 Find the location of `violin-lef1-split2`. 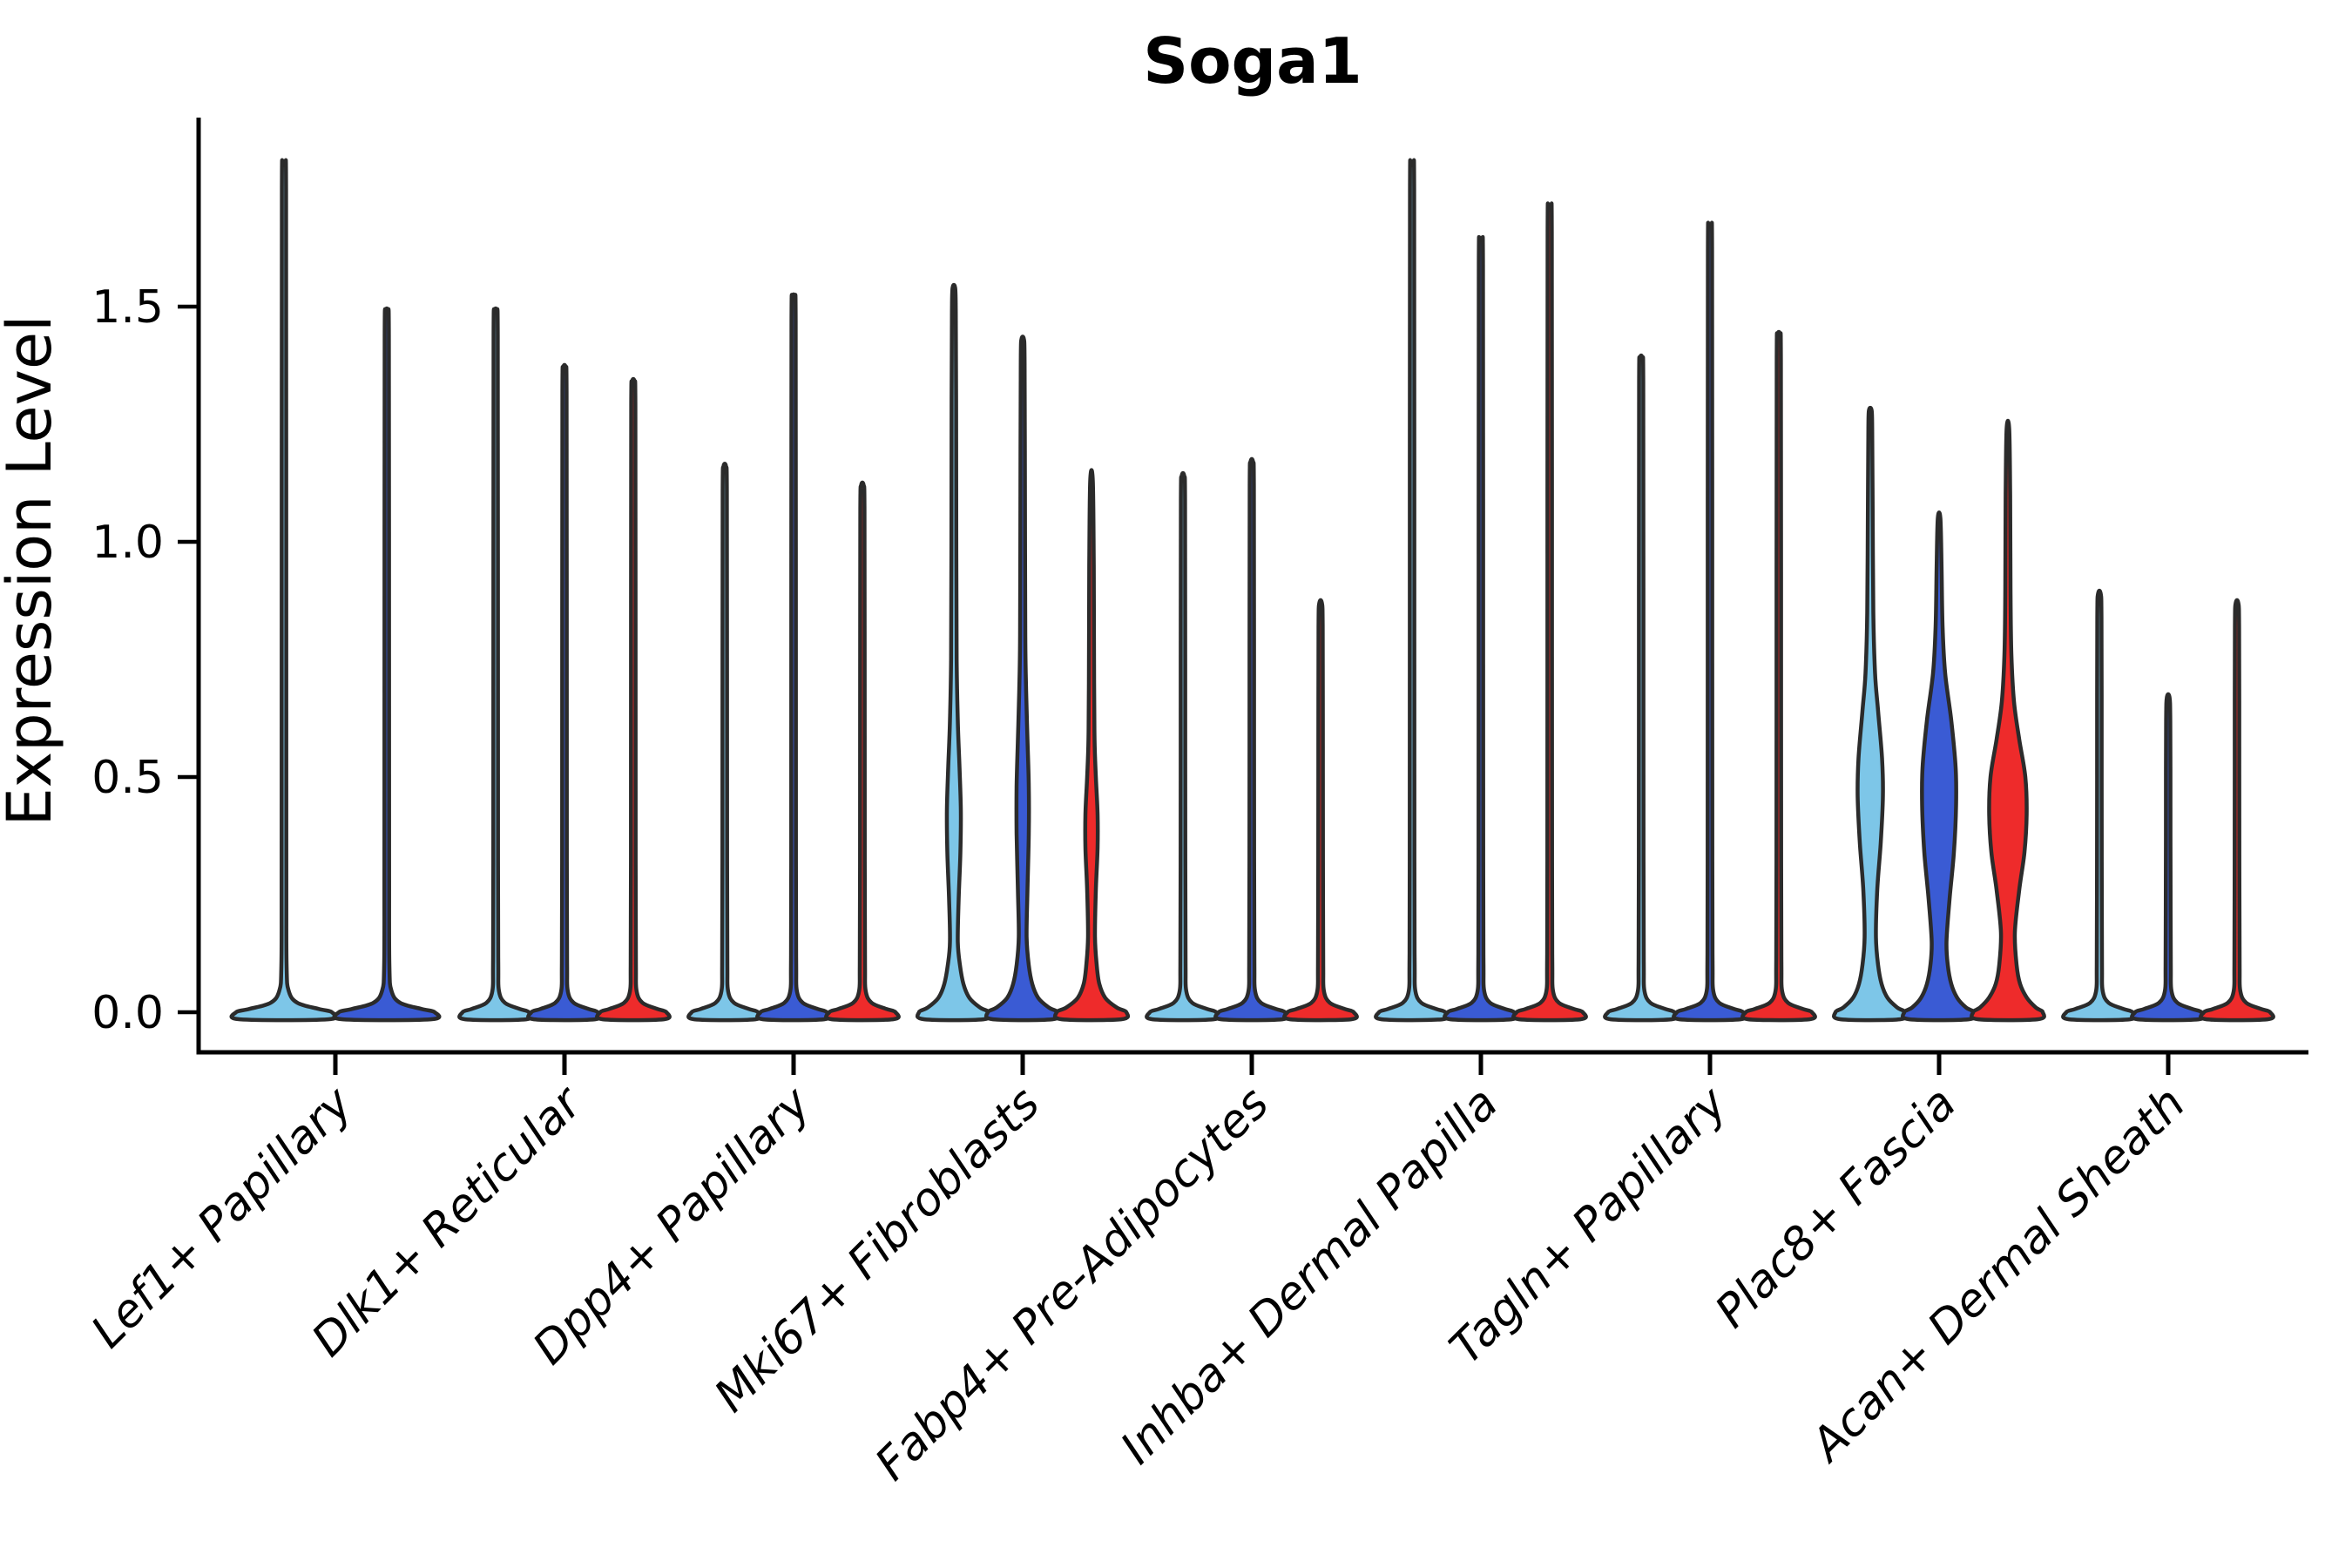

violin-lef1-split2 is located at coordinates (387, 664).